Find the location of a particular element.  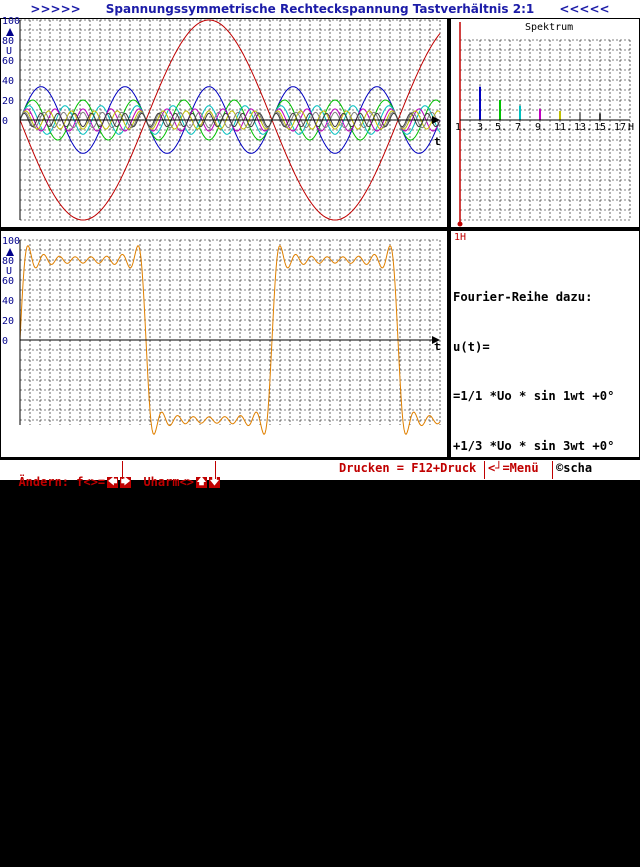

top-y-tick-label: 0 is located at coordinates (5, 121).